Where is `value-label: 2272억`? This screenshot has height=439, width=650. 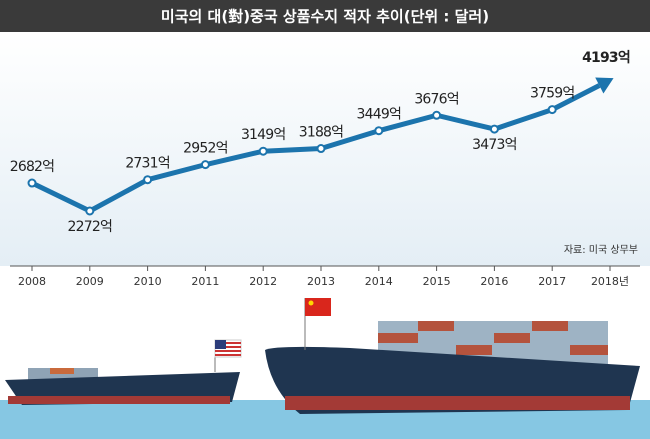
value-label: 2272억 is located at coordinates (90, 227).